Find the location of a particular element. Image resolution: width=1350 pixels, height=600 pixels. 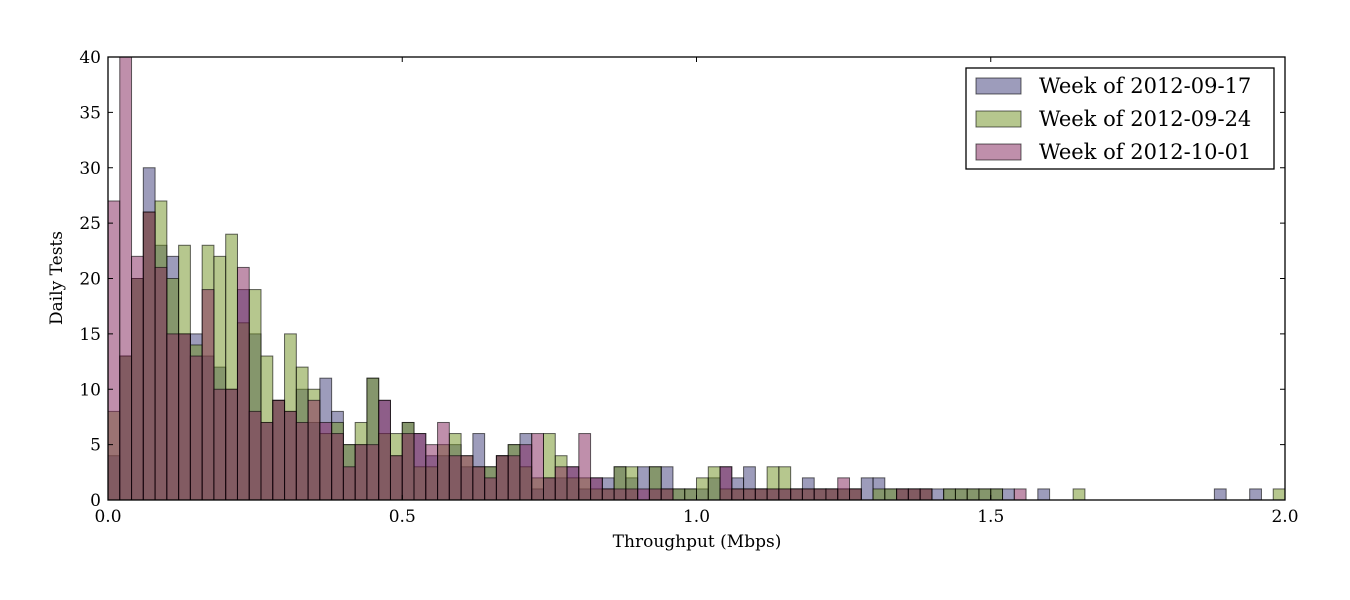

x-tick-label: 2.0 is located at coordinates (1284, 517).